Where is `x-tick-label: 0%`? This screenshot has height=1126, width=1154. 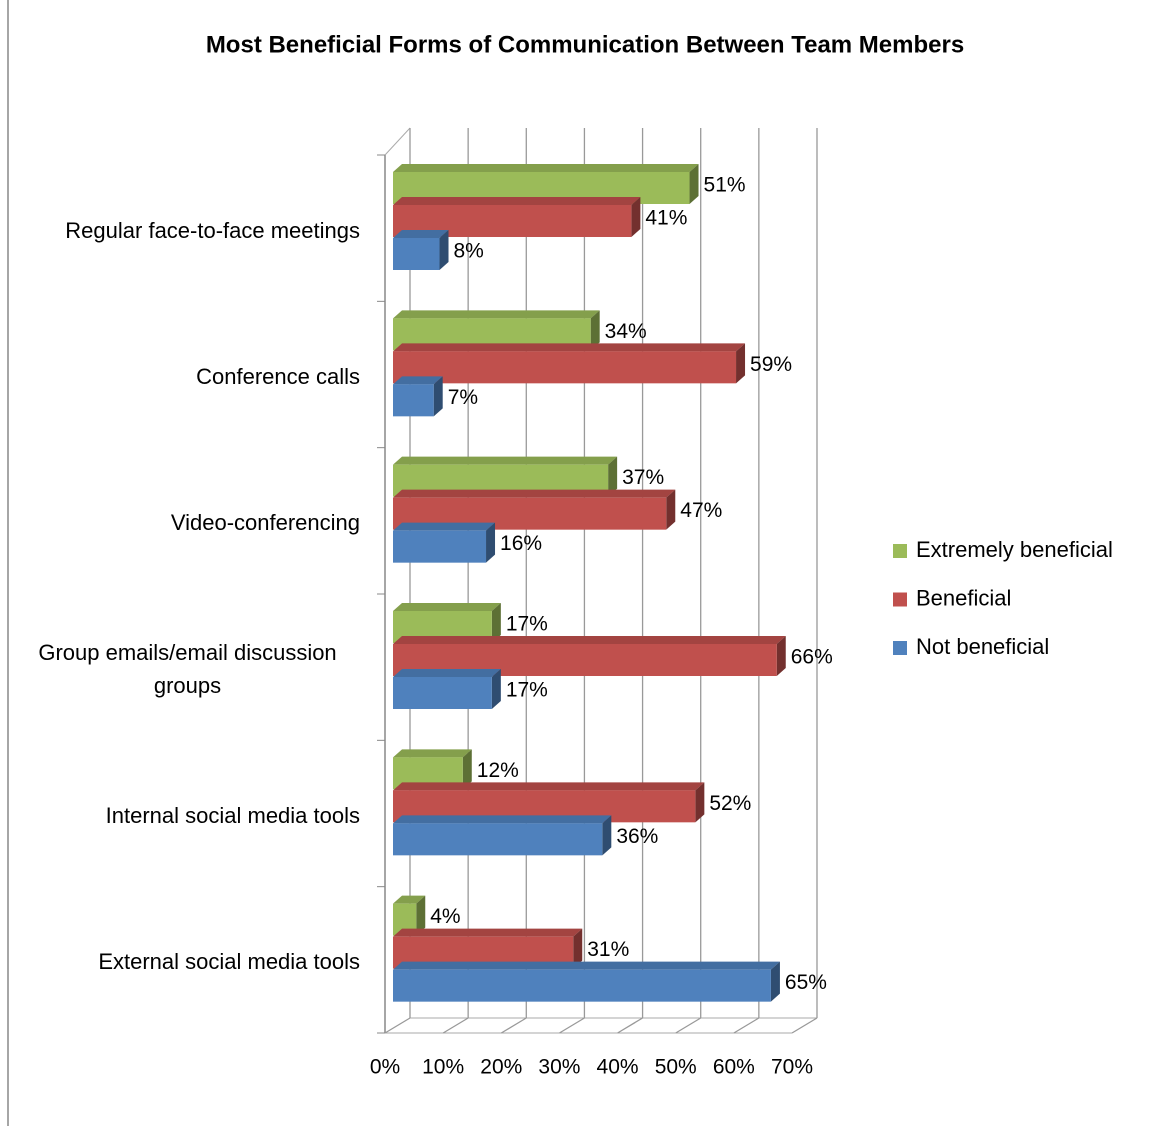
x-tick-label: 0% is located at coordinates (385, 1067).